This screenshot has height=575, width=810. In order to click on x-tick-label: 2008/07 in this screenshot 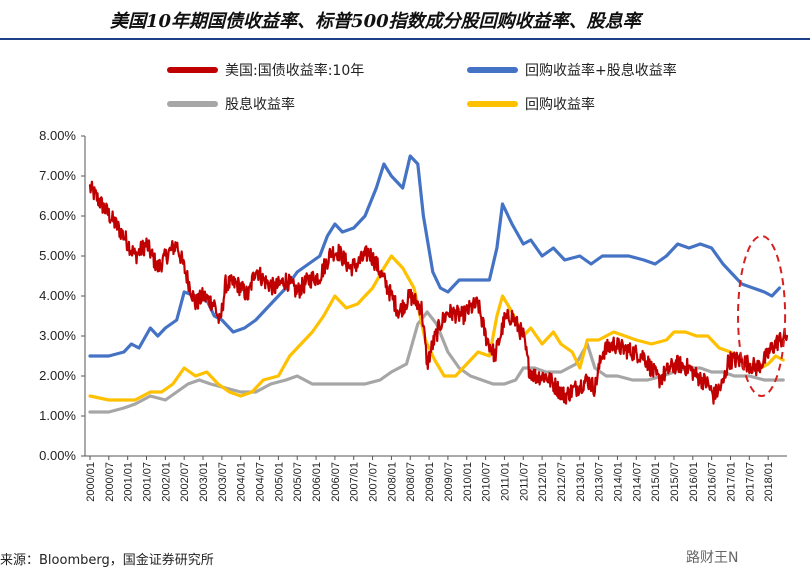, I will do `click(411, 482)`.